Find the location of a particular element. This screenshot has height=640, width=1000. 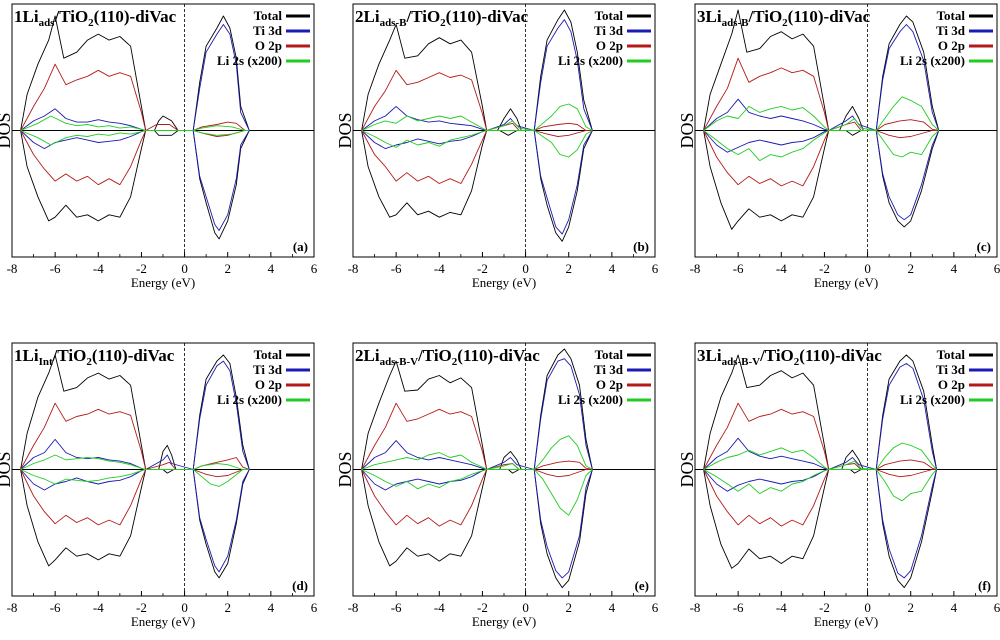

series-o-2p-down is located at coordinates (477, 157).